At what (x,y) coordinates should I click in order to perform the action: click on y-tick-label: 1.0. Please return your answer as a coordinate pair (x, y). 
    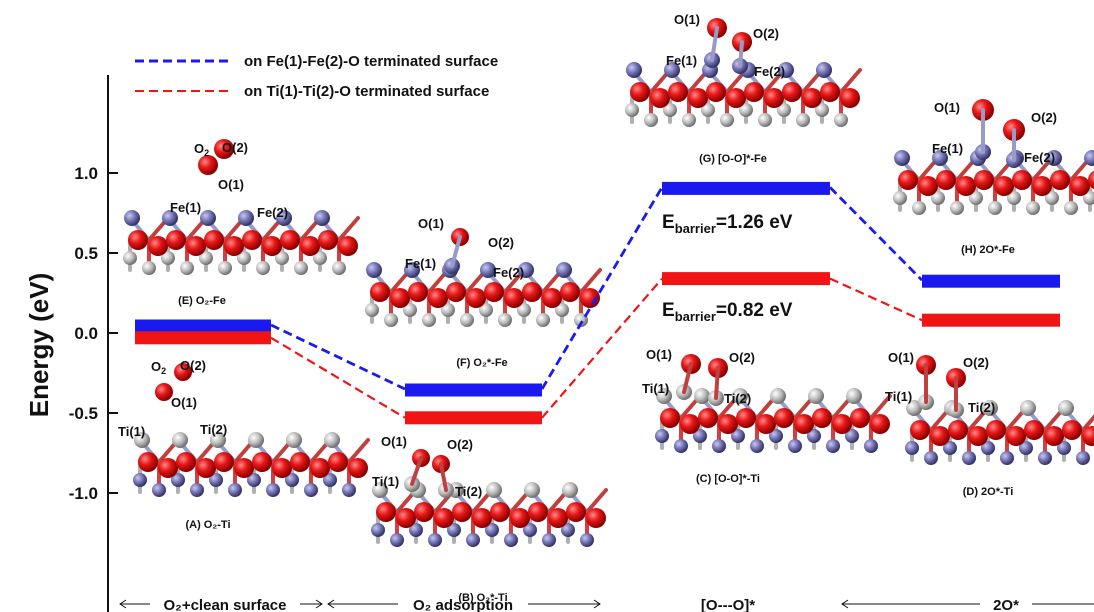
    Looking at the image, I should click on (86, 173).